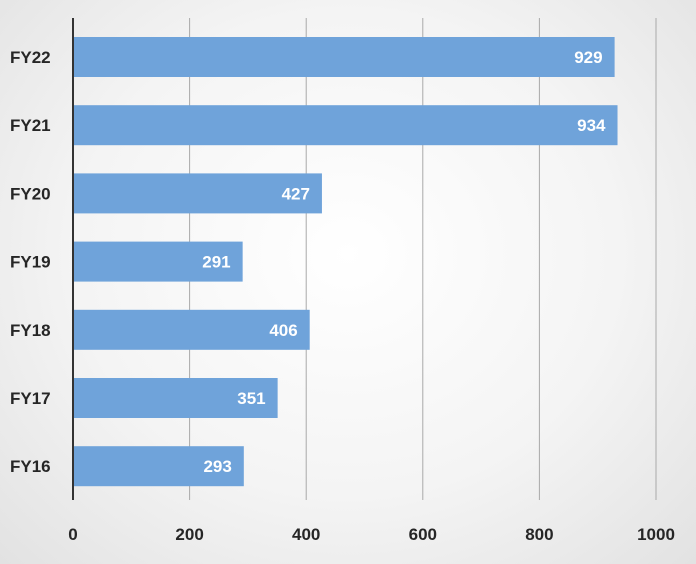 The image size is (696, 564). What do you see at coordinates (217, 466) in the screenshot?
I see `data-label: 293` at bounding box center [217, 466].